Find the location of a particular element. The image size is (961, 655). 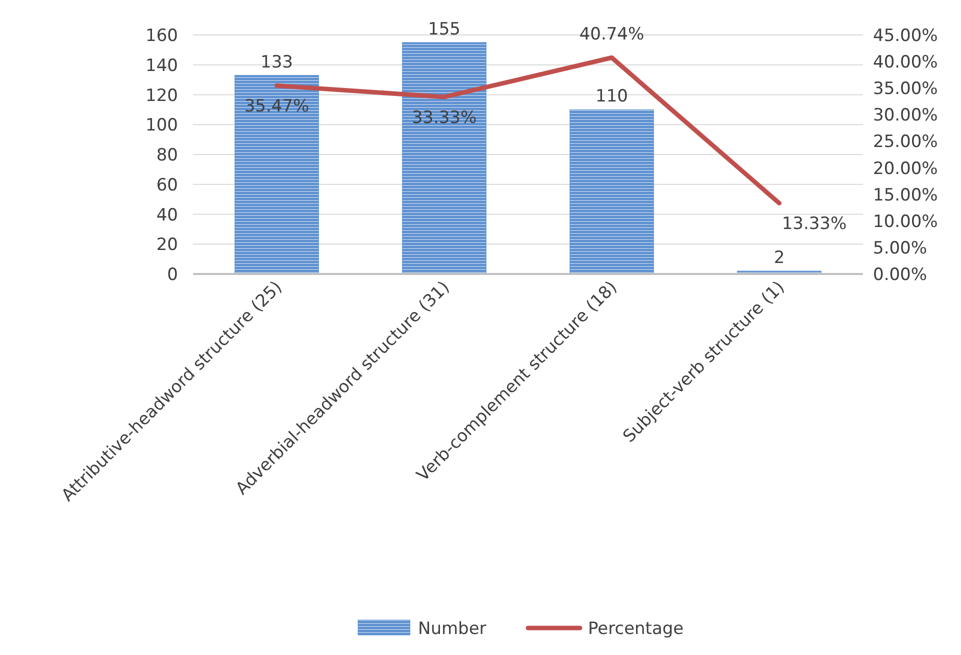

y2-tick-label: 10.00% is located at coordinates (905, 222).